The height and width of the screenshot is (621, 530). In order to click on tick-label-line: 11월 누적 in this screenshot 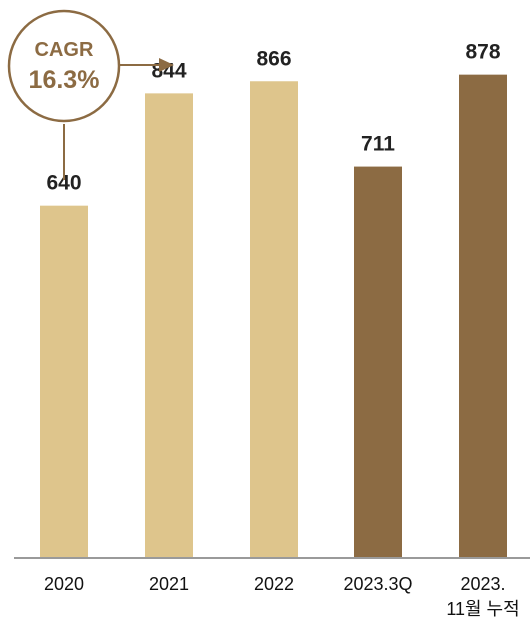, I will do `click(482, 609)`.